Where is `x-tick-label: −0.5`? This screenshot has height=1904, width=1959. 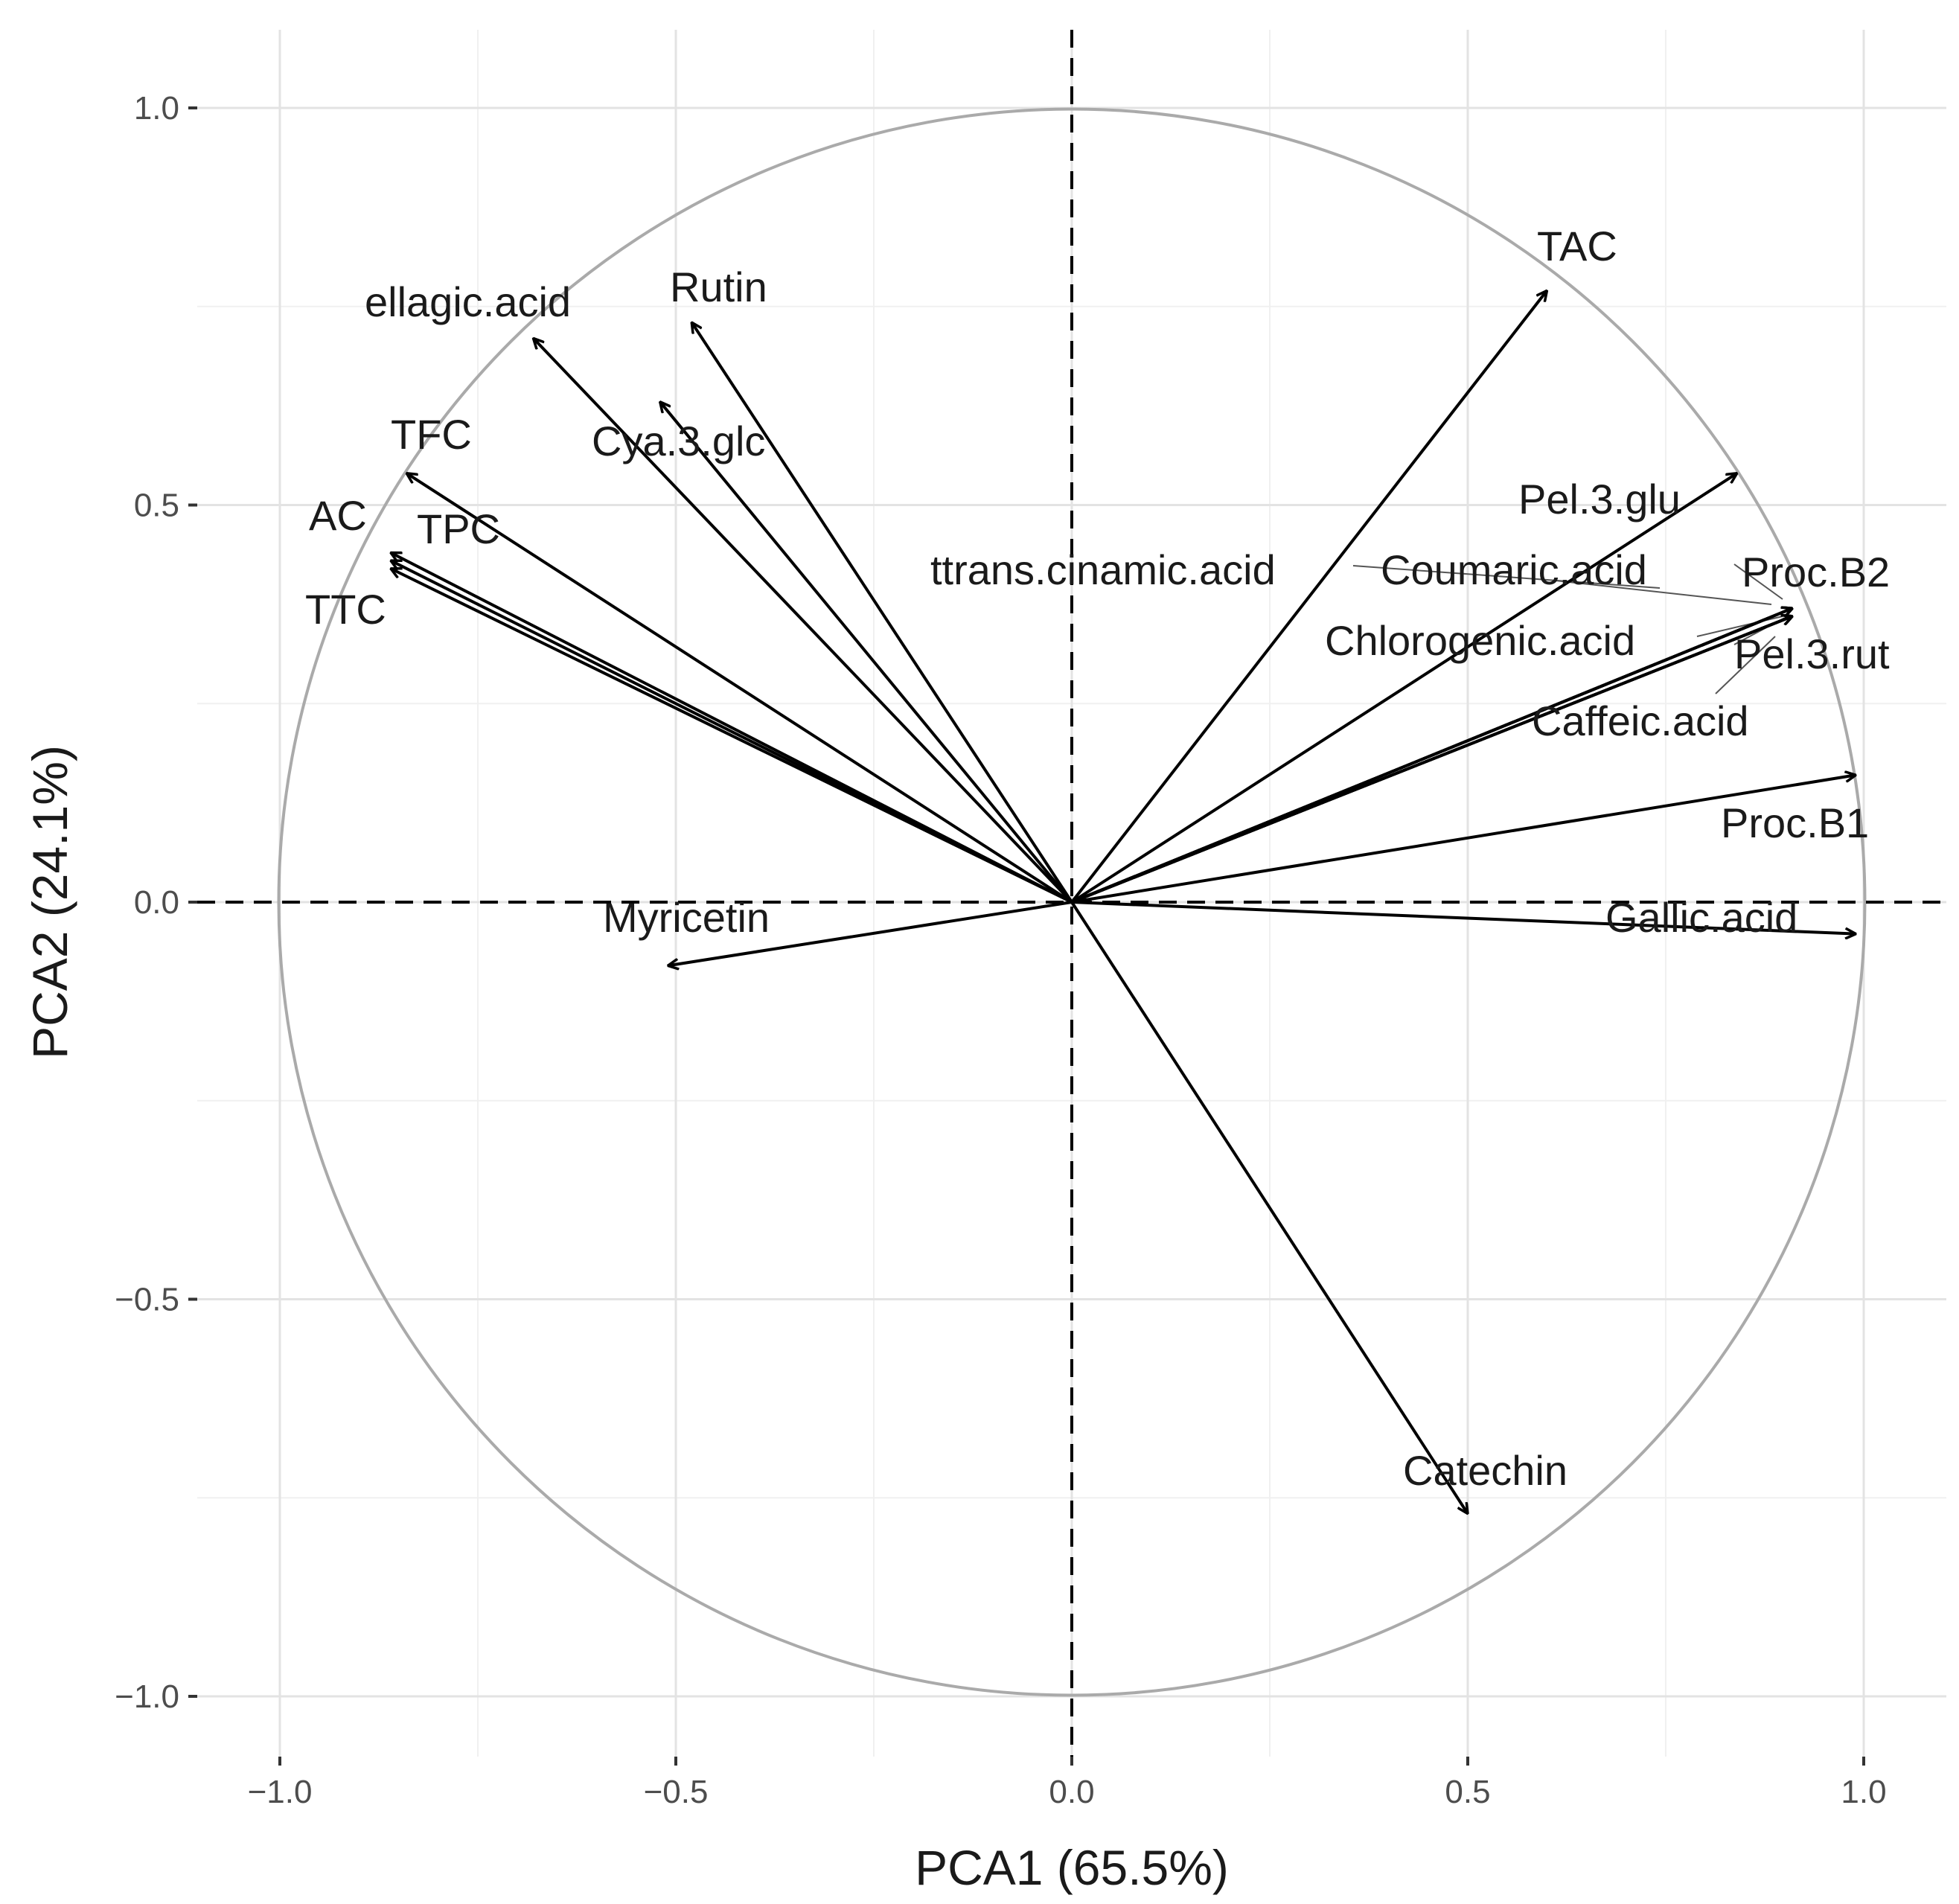
x-tick-label: −0.5 is located at coordinates (676, 1792).